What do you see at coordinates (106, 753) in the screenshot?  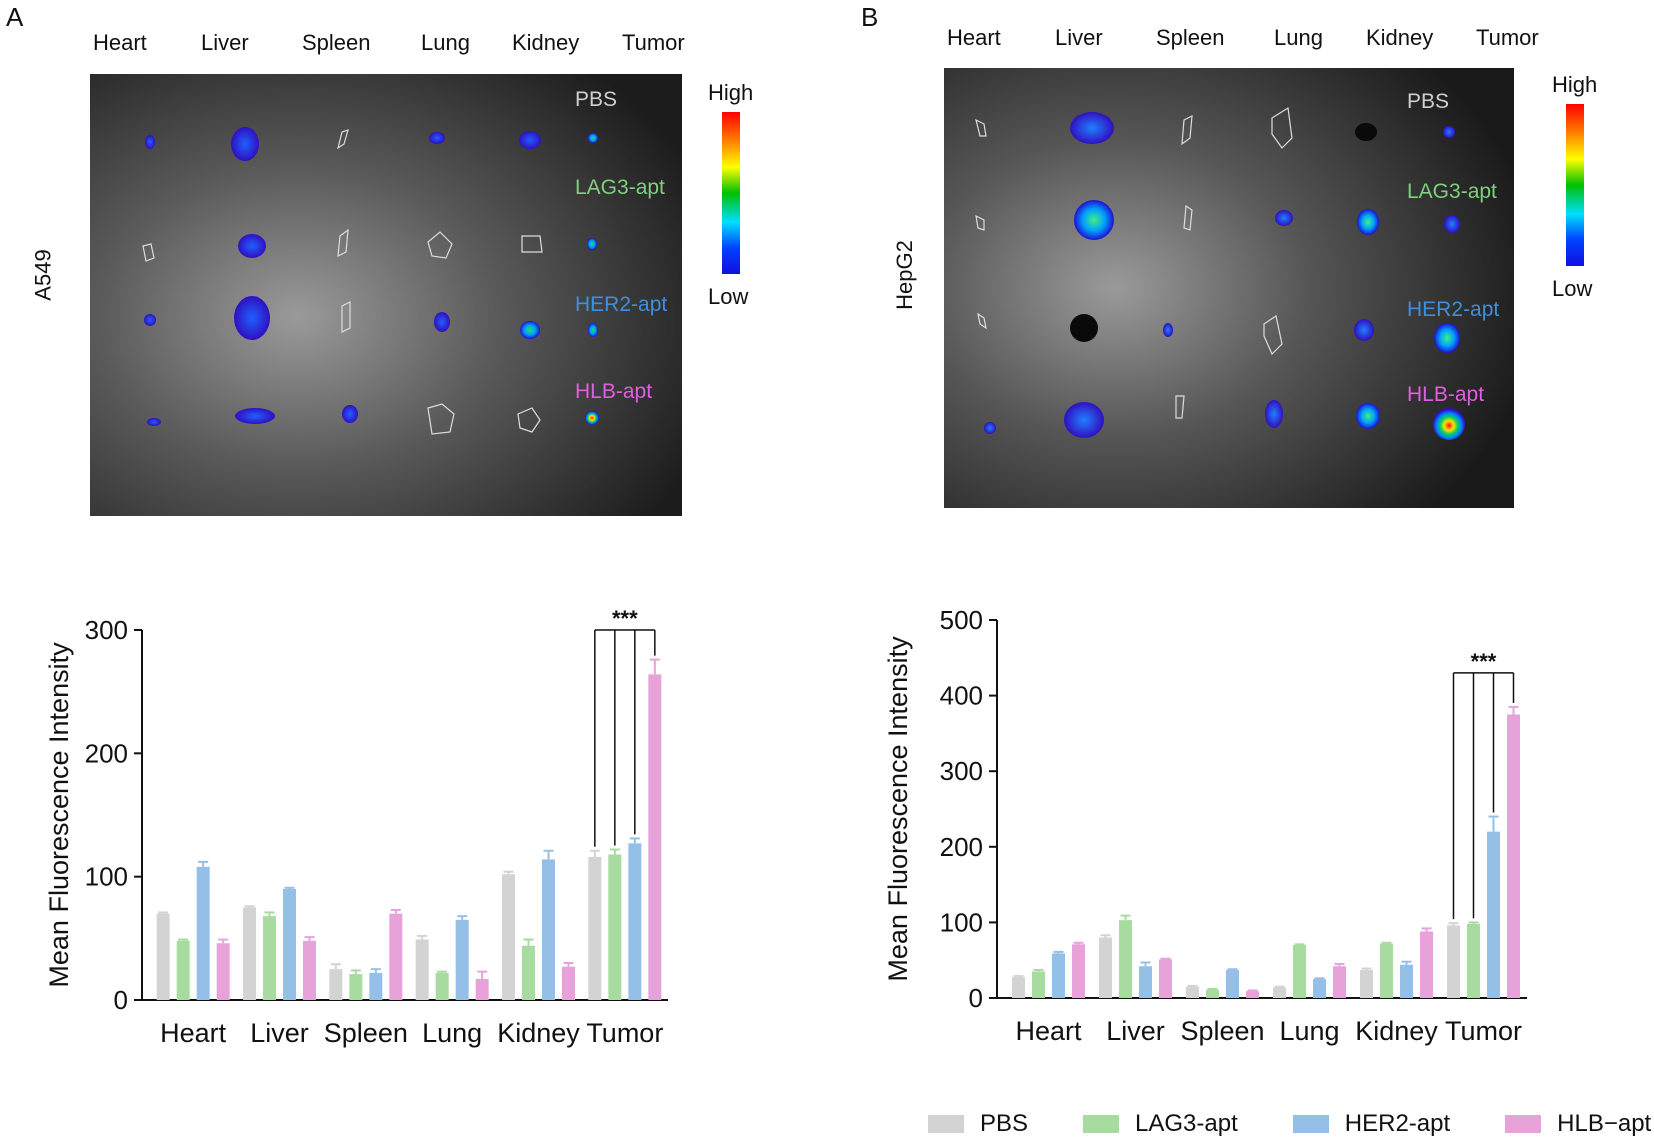 I see `chart-a-y-tick-label: 200` at bounding box center [106, 753].